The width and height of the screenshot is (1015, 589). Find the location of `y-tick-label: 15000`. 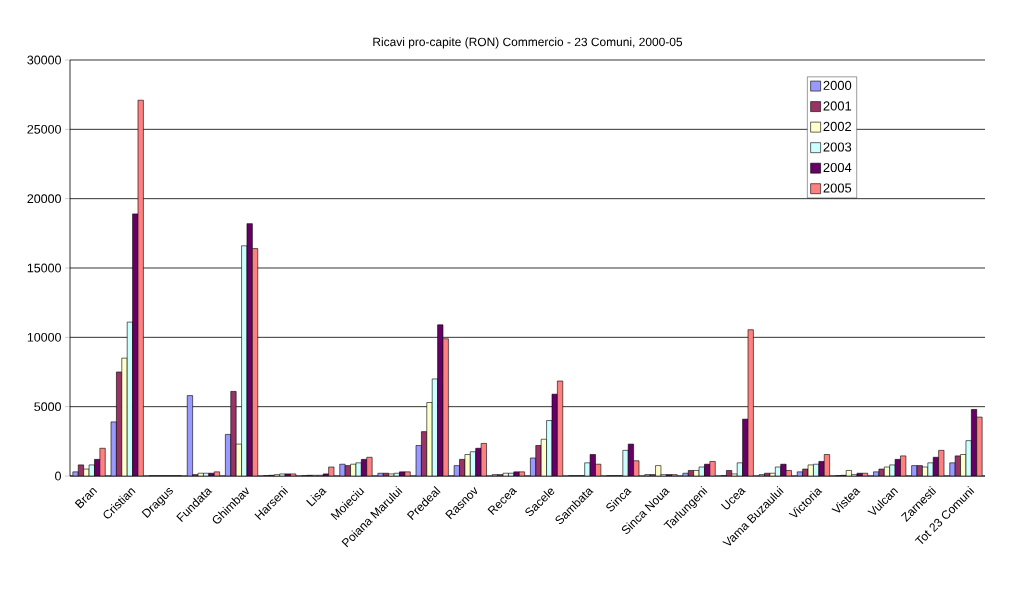

y-tick-label: 15000 is located at coordinates (44, 268).